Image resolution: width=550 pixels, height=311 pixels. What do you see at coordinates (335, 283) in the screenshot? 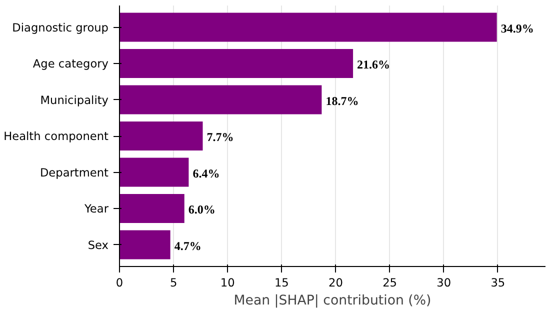
I see `x-tick-label: 20` at bounding box center [335, 283].